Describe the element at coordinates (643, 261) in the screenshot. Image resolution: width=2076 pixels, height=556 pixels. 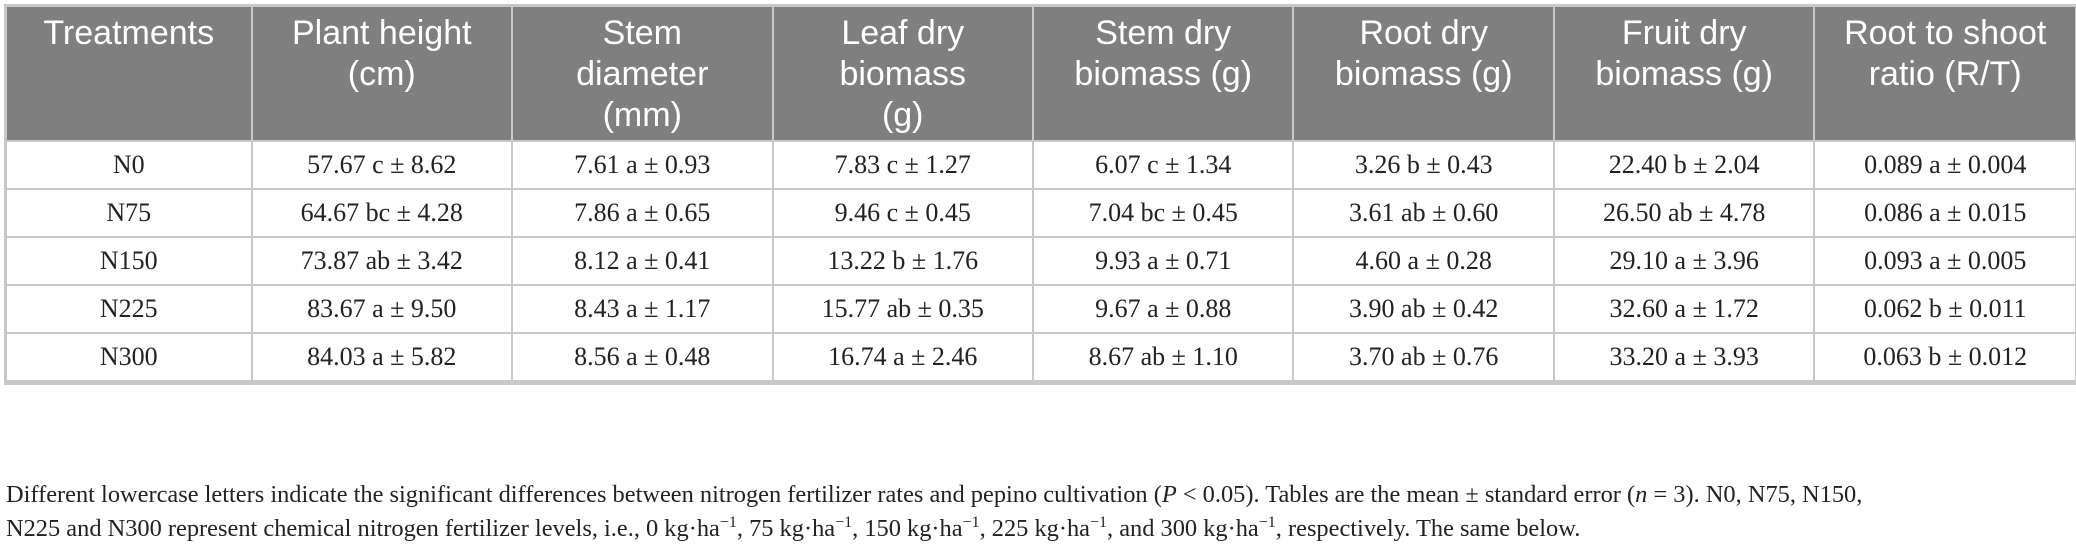
I see `table-cell: 8.12 a ± 0.41` at that location.